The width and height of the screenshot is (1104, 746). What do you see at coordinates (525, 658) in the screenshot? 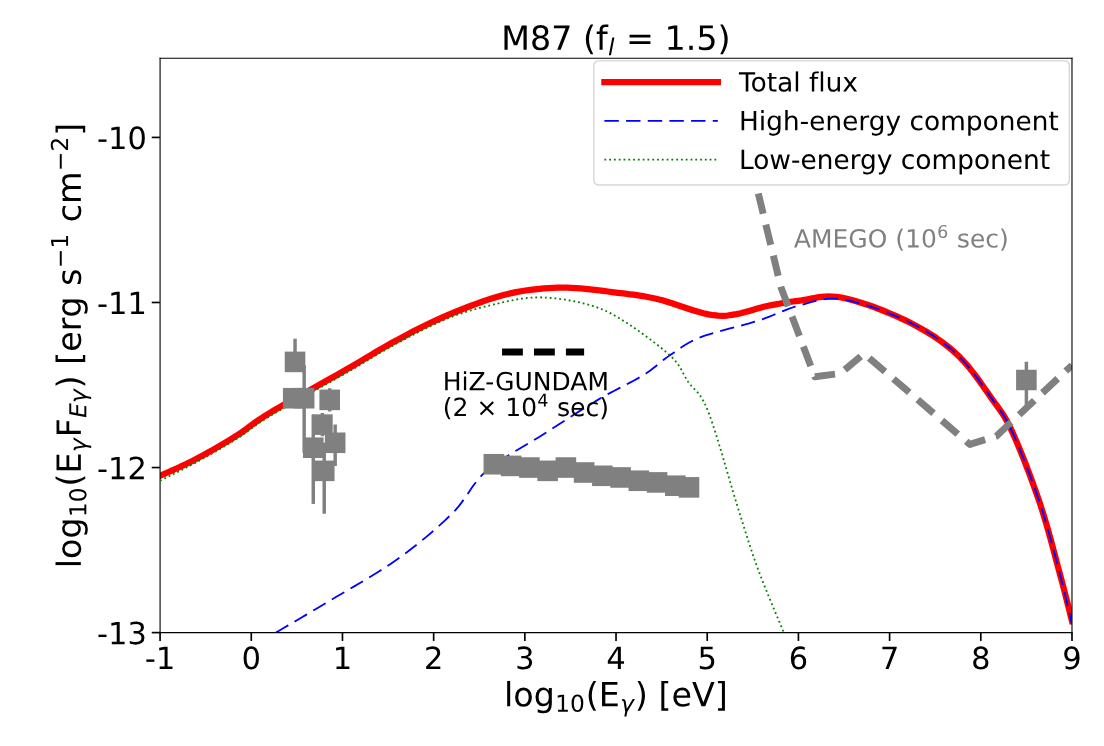
I see `x-tick-label: 3` at bounding box center [525, 658].